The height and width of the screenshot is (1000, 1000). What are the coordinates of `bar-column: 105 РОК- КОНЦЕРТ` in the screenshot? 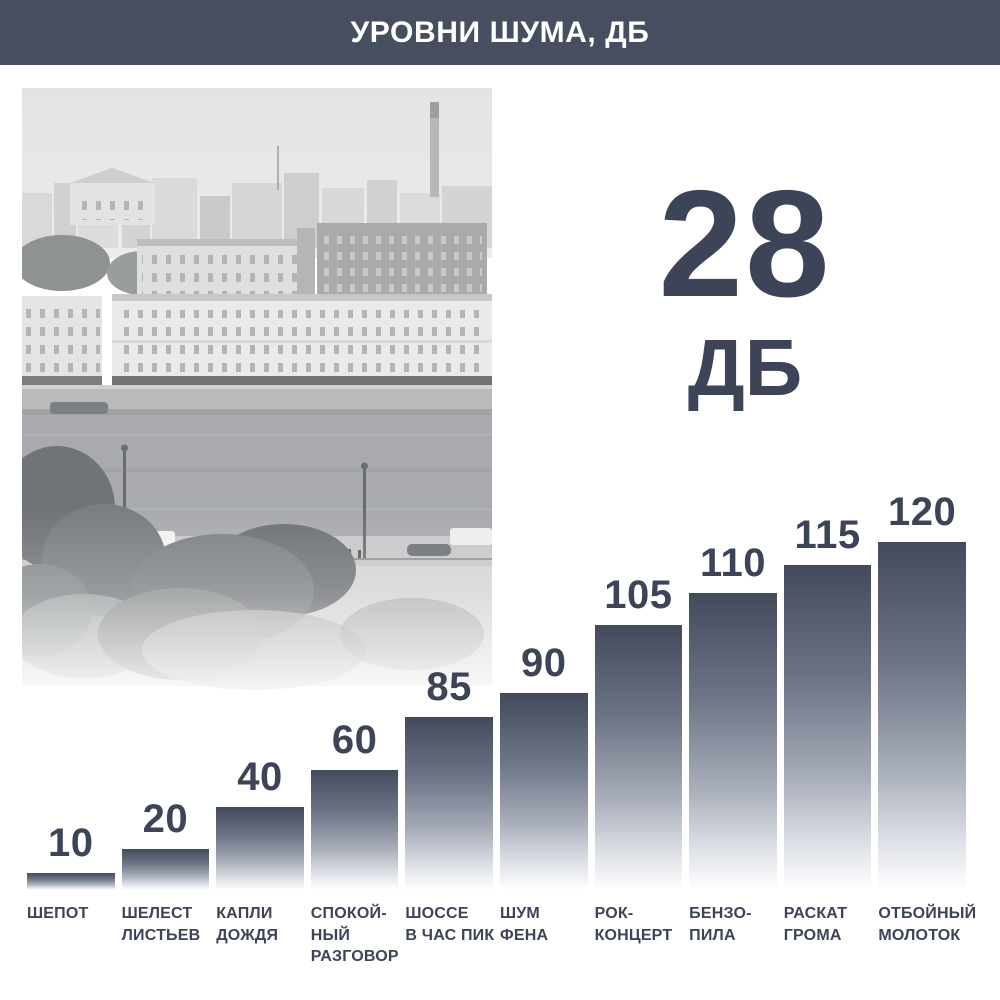 It's located at (638, 740).